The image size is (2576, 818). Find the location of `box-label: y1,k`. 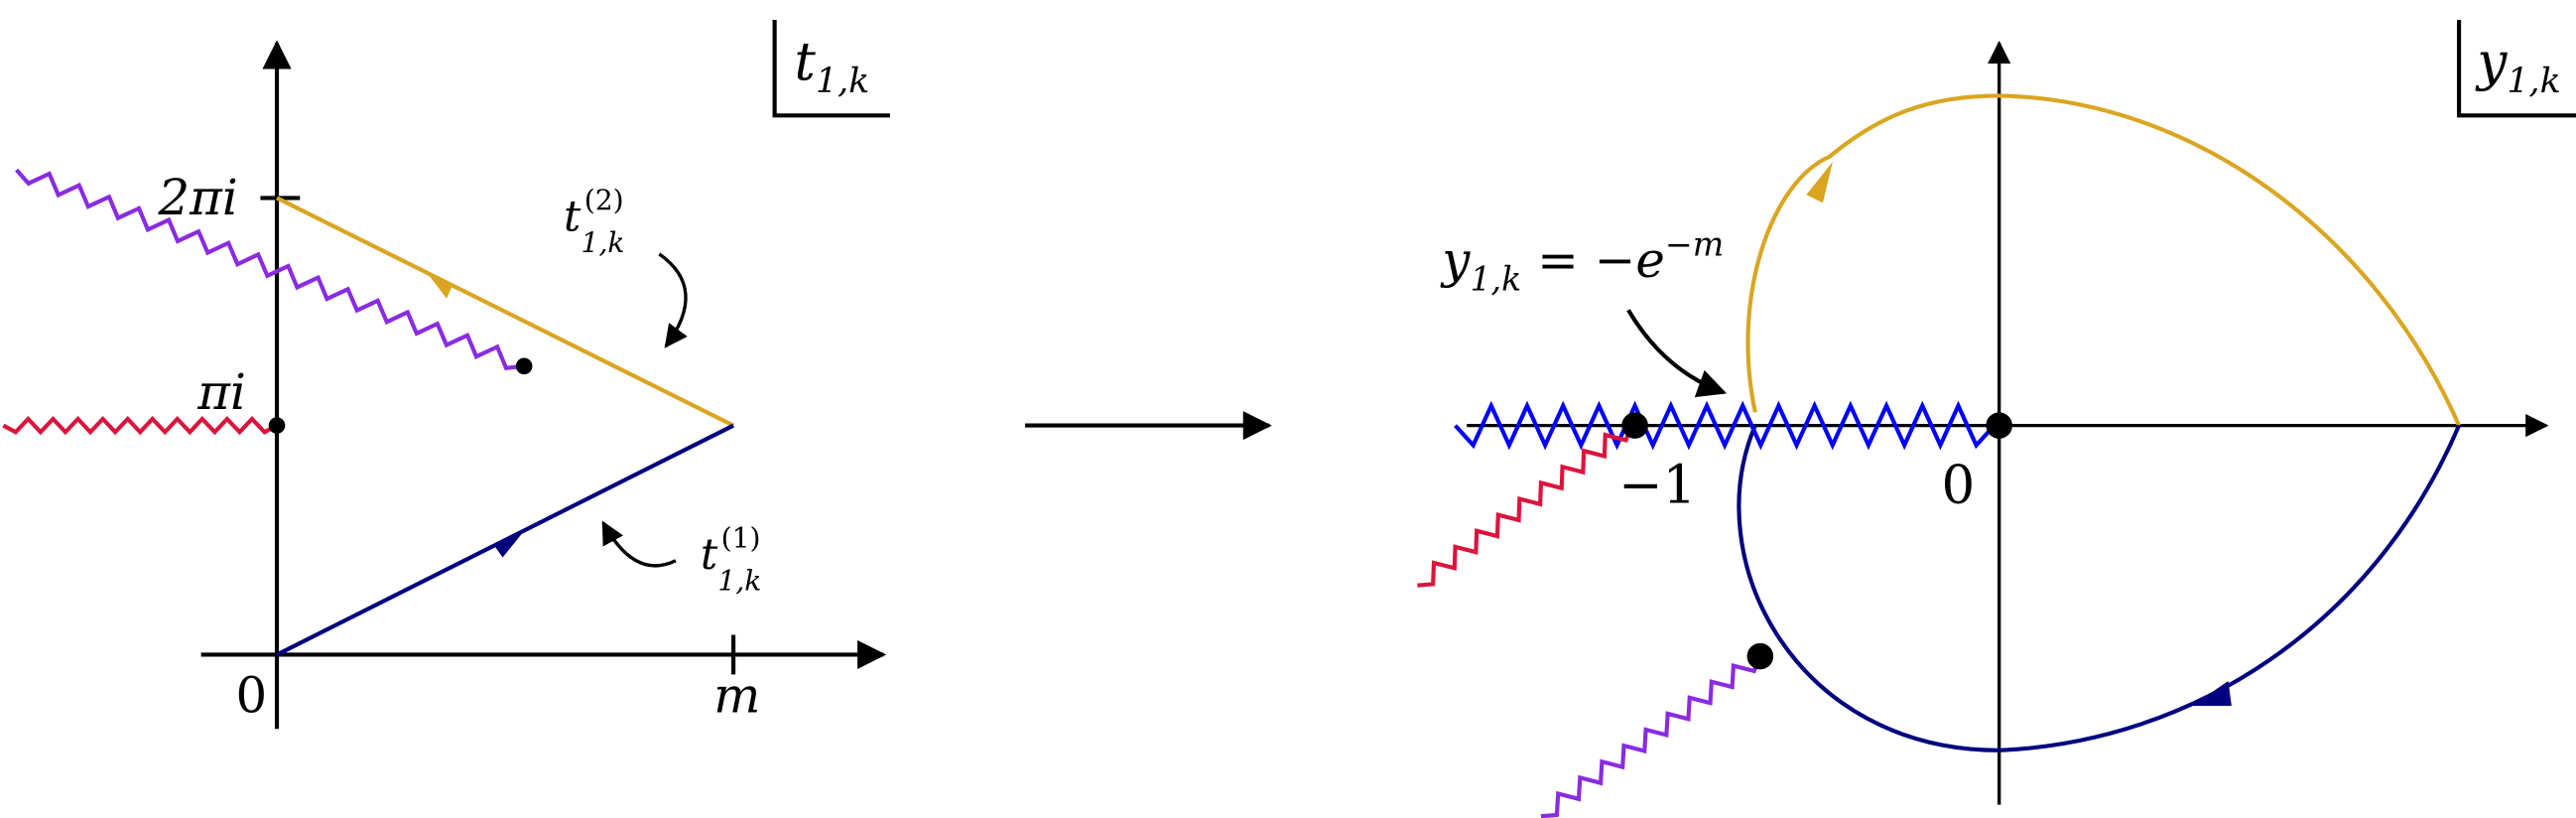

box-label: y1,k is located at coordinates (2517, 66).